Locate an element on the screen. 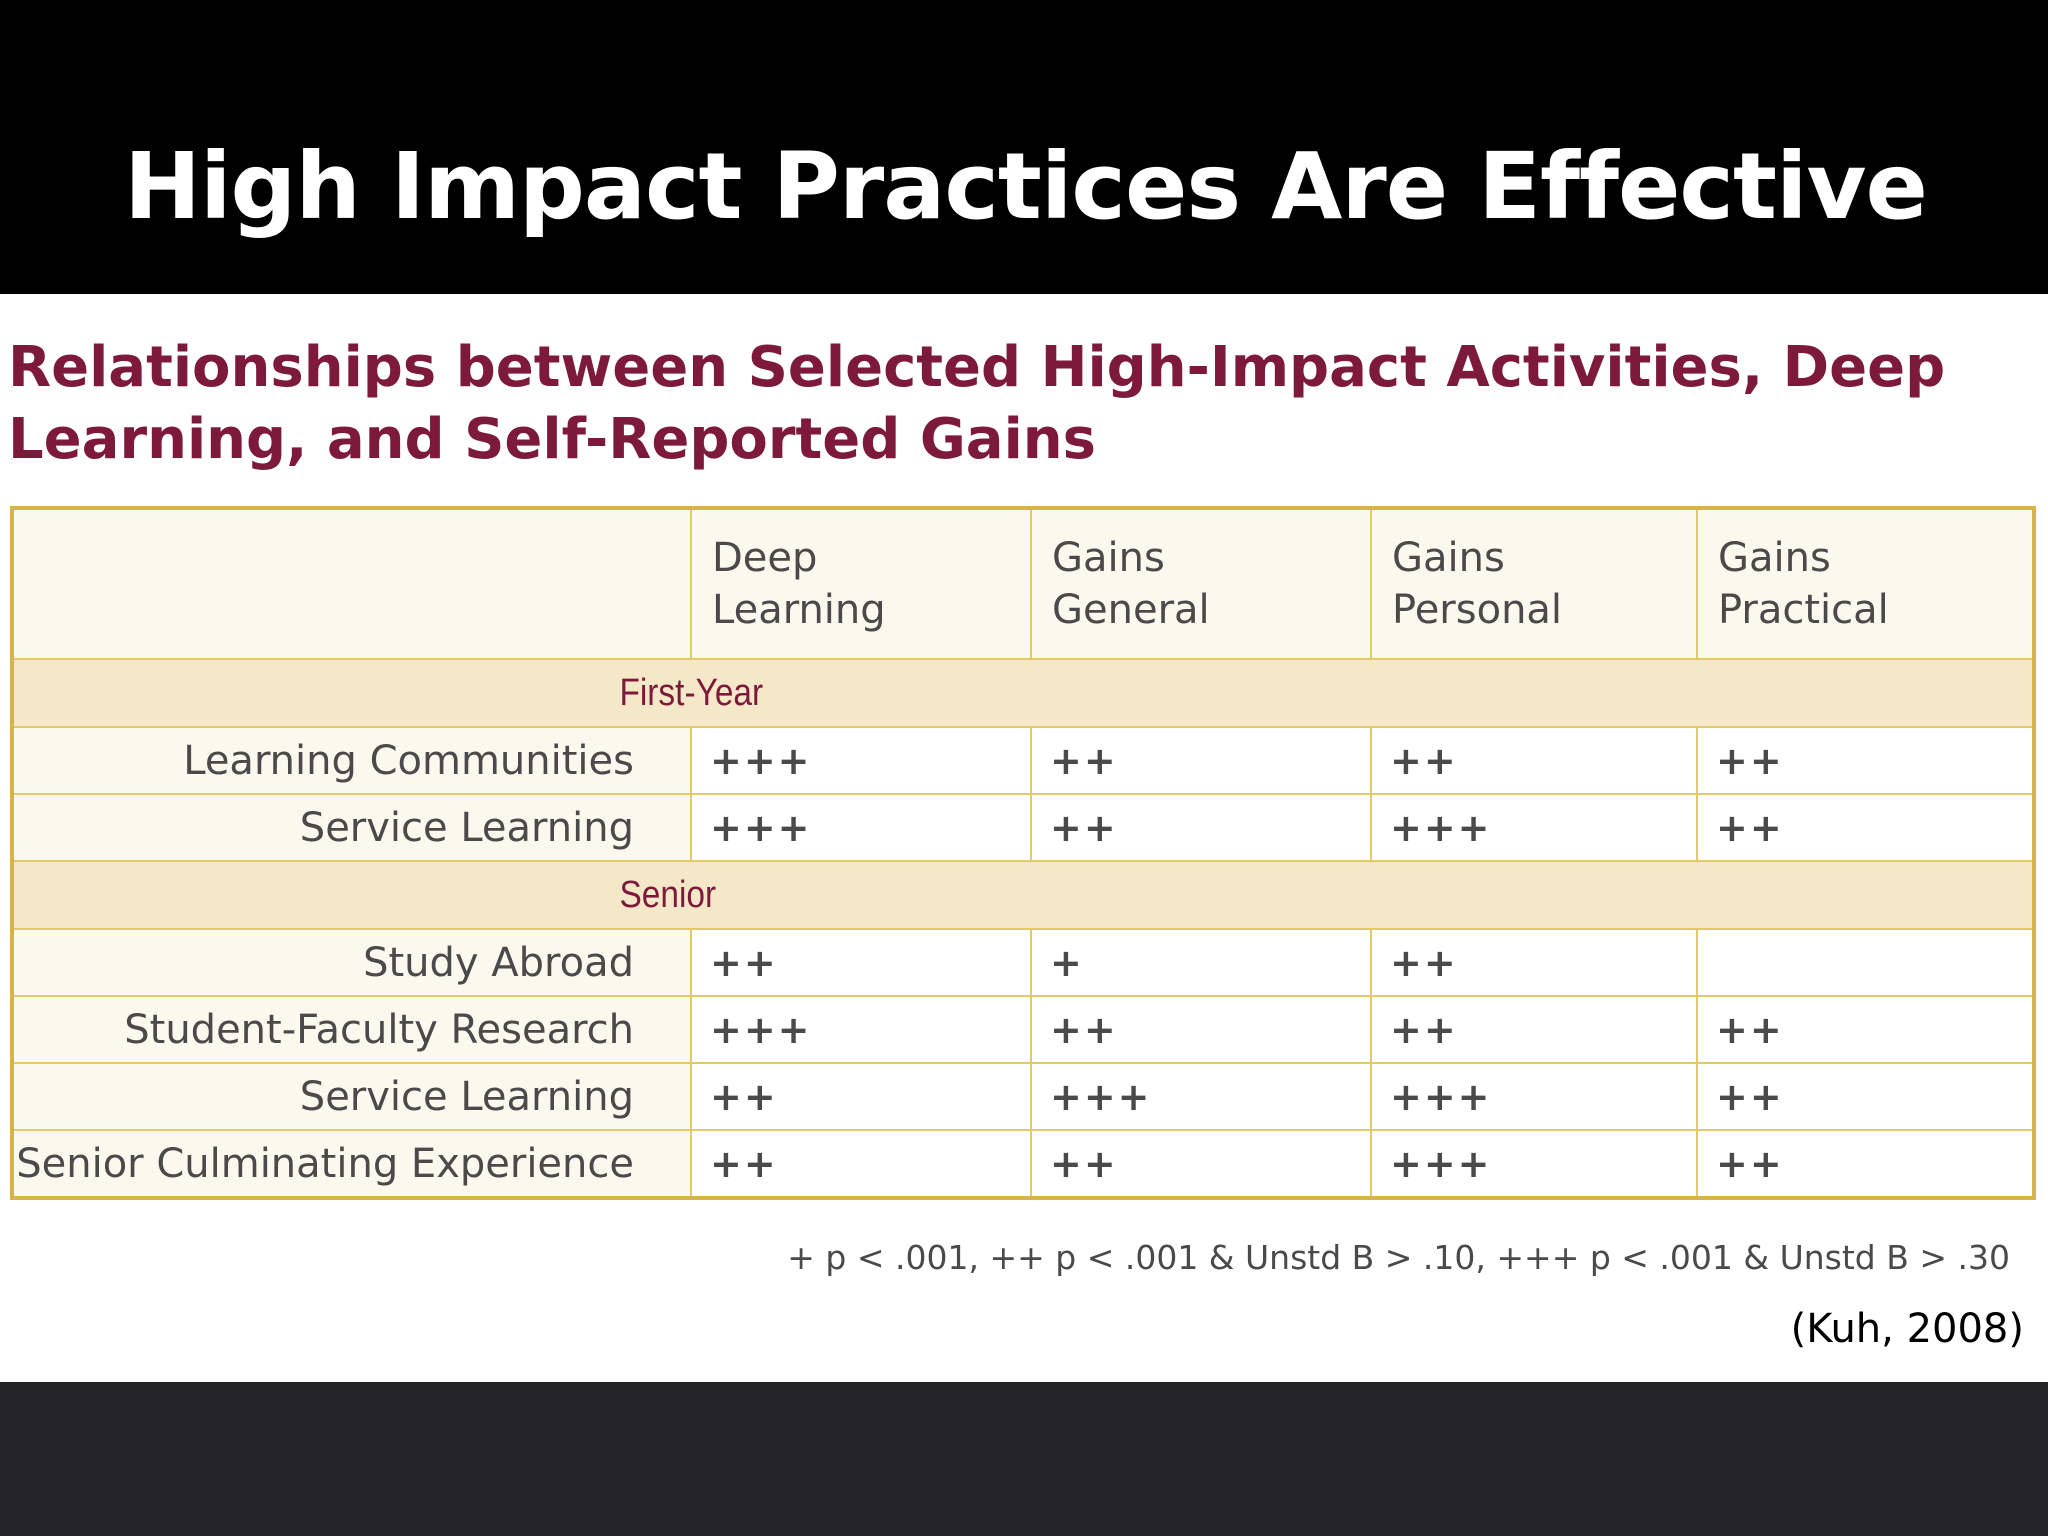 This screenshot has width=2048, height=1536. table-row: Study Abroad ++ + ++ is located at coordinates (1023, 962).